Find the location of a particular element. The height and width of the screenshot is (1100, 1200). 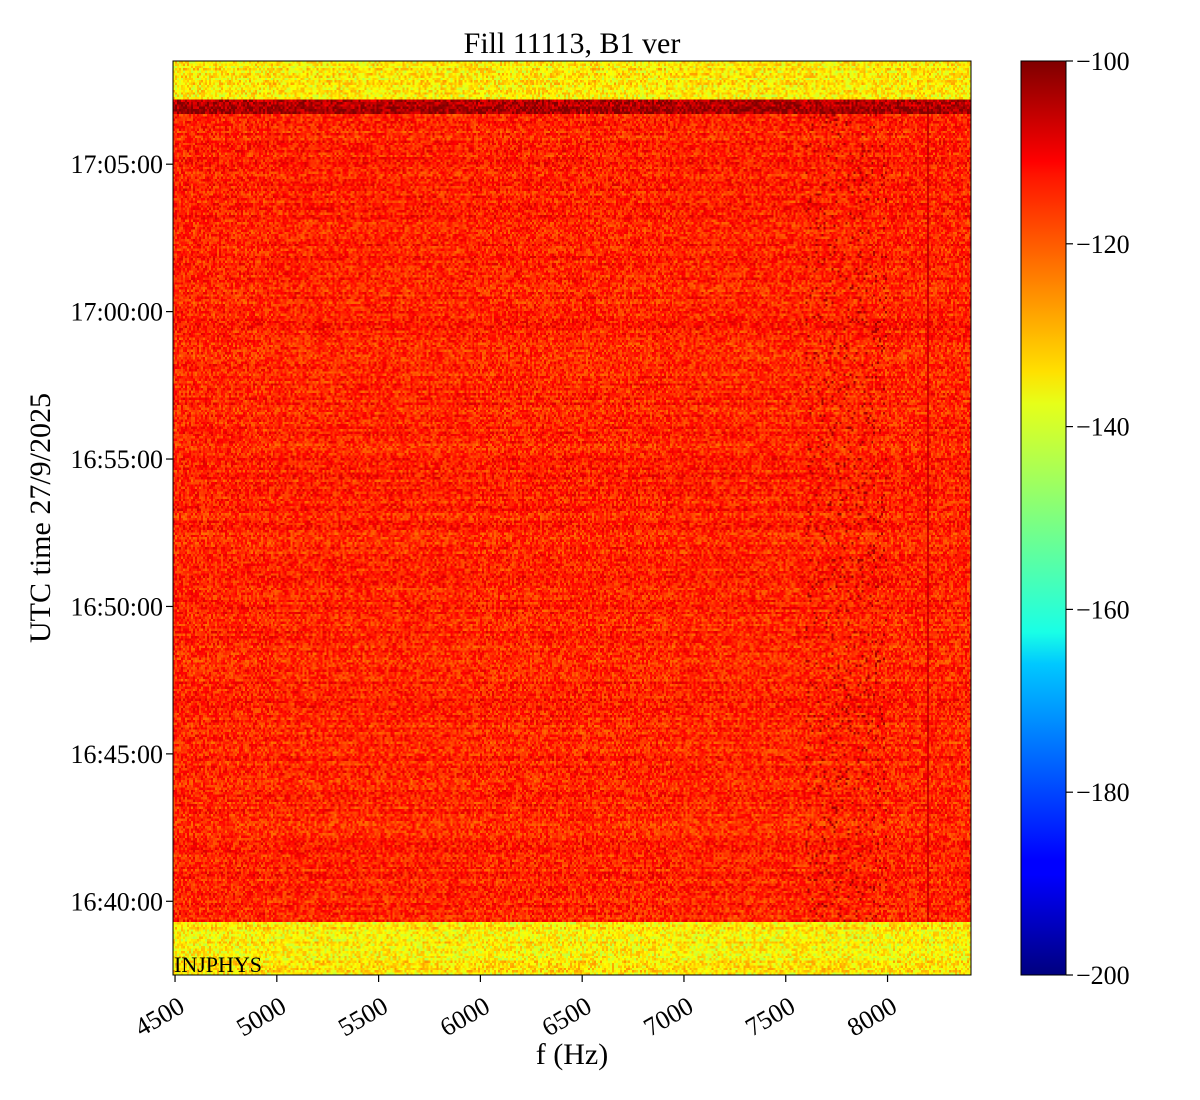

y-tick-label: 16:45:00 is located at coordinates (117, 754).